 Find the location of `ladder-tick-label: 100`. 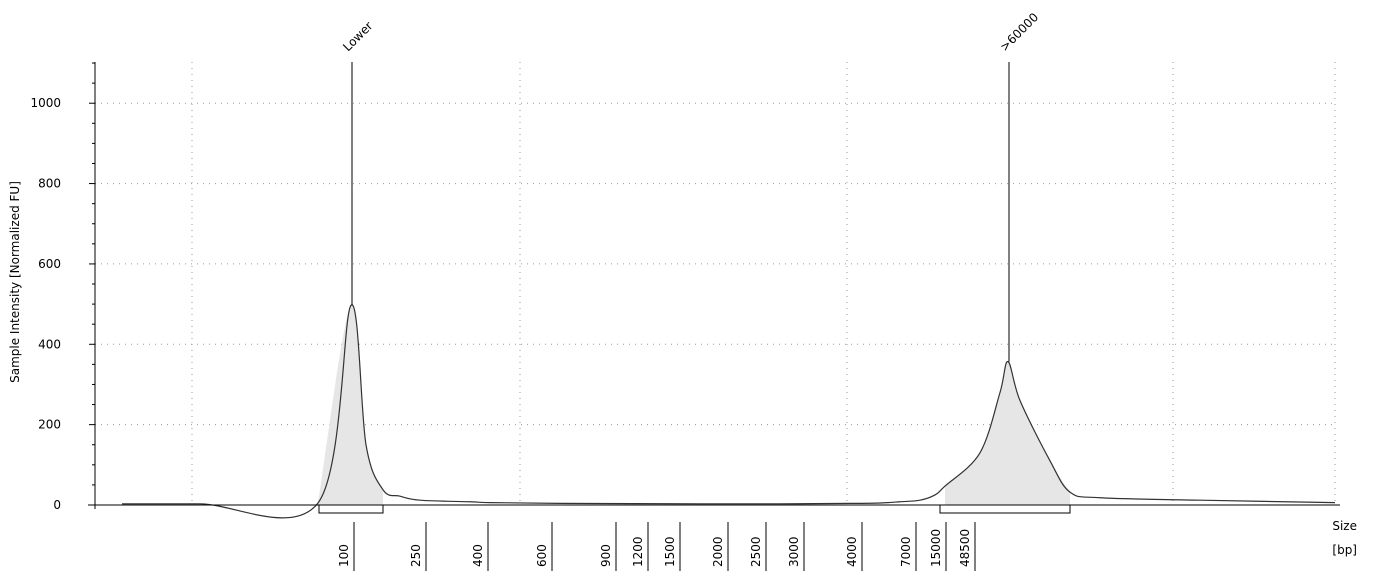

ladder-tick-label: 100 is located at coordinates (344, 555).